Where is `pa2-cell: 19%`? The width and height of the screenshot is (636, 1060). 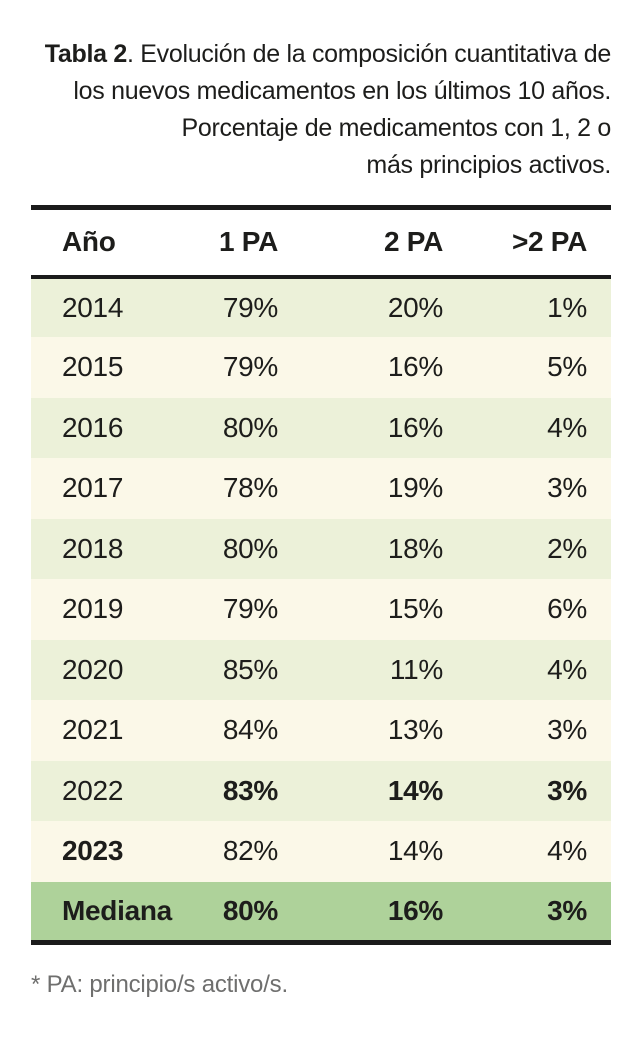 pa2-cell: 19% is located at coordinates (384, 488).